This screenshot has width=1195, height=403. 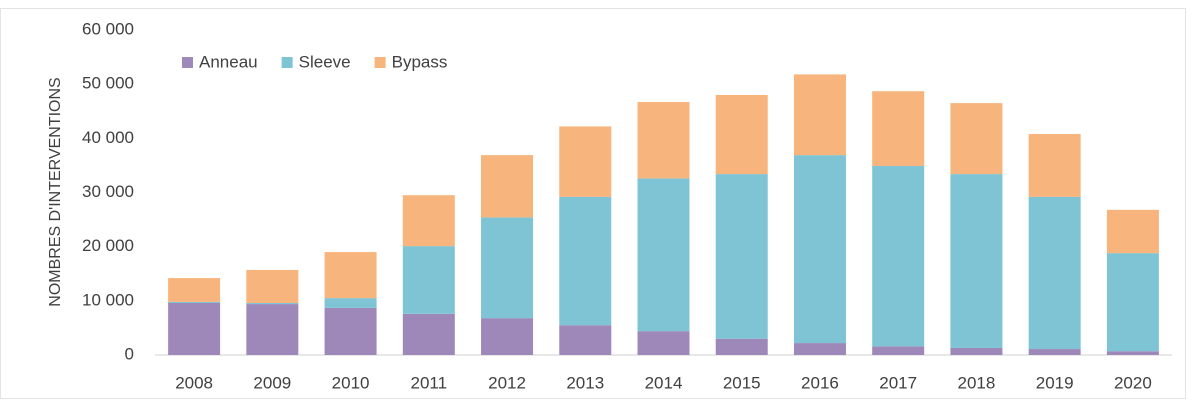 What do you see at coordinates (1055, 382) in the screenshot?
I see `x-tick-label: 2019` at bounding box center [1055, 382].